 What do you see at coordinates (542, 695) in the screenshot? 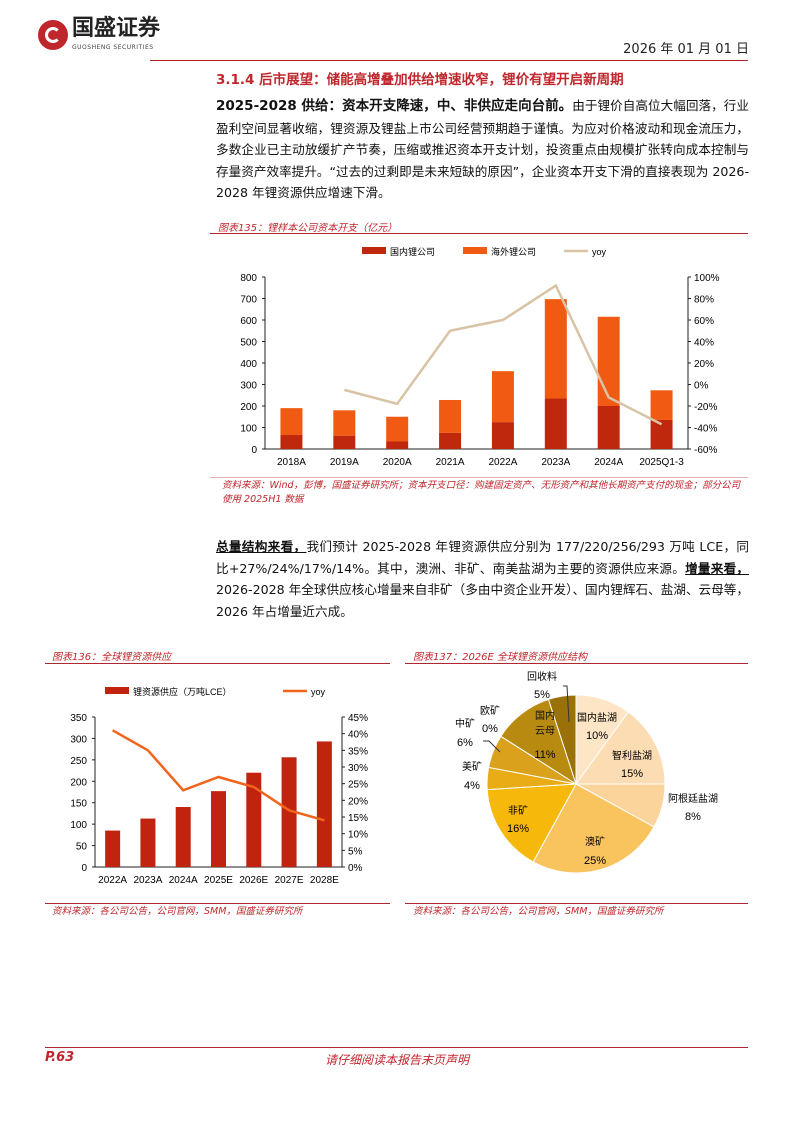
I see `pie-value: 5%` at bounding box center [542, 695].